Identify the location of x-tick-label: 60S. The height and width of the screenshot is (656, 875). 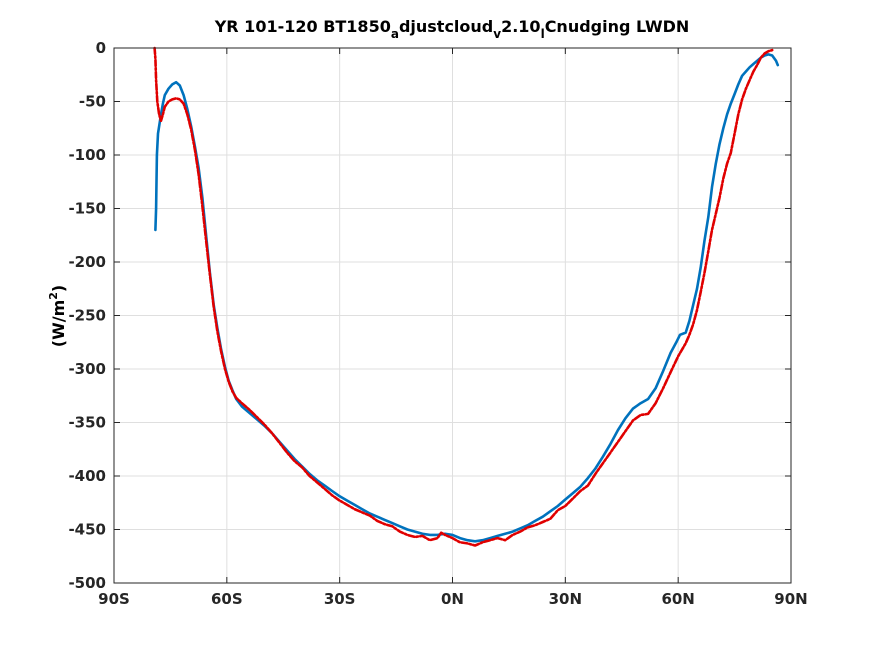
(227, 599).